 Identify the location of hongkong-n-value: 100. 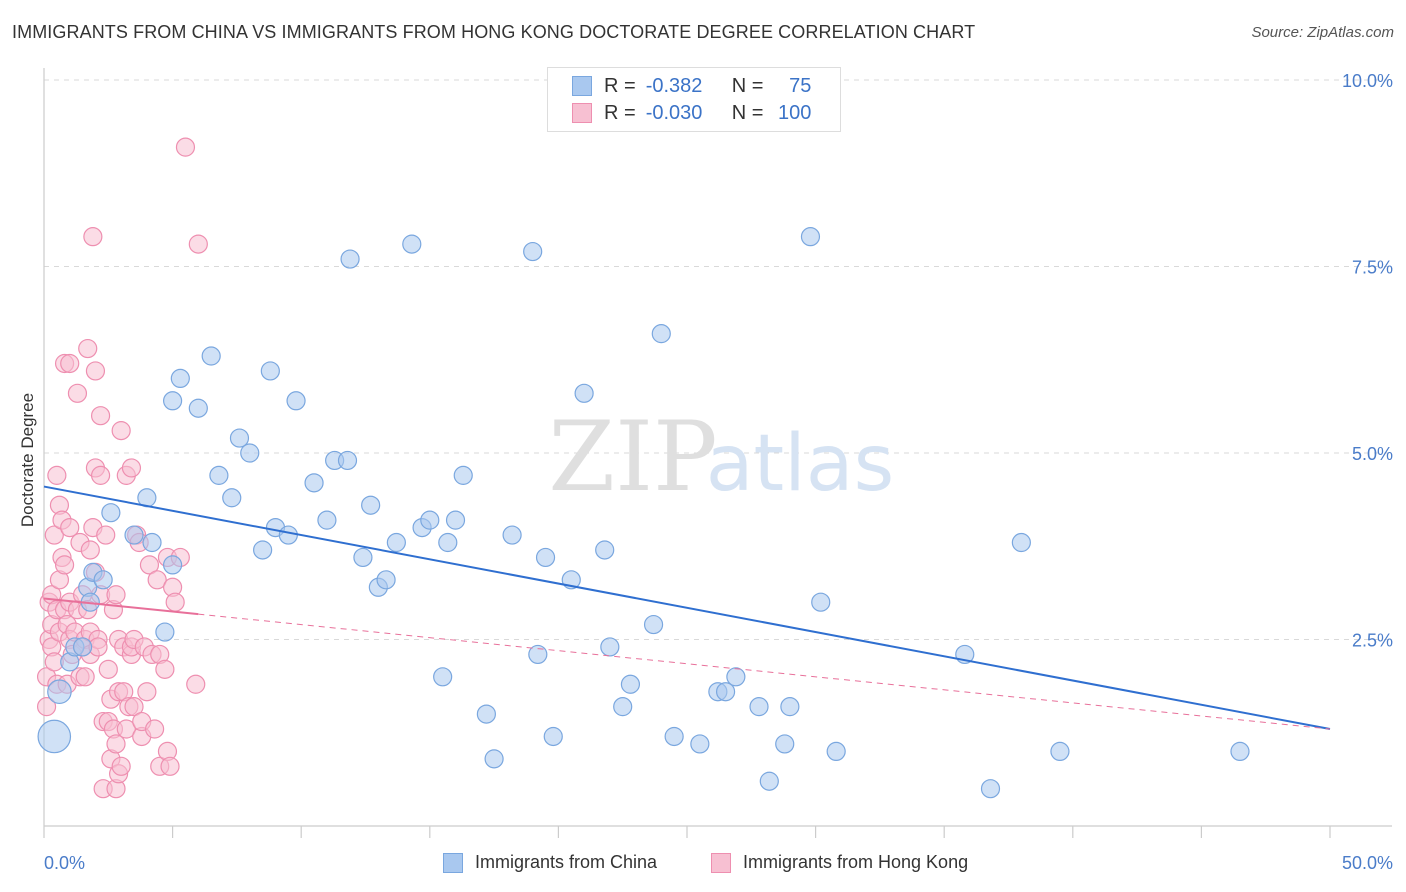
(795, 112).